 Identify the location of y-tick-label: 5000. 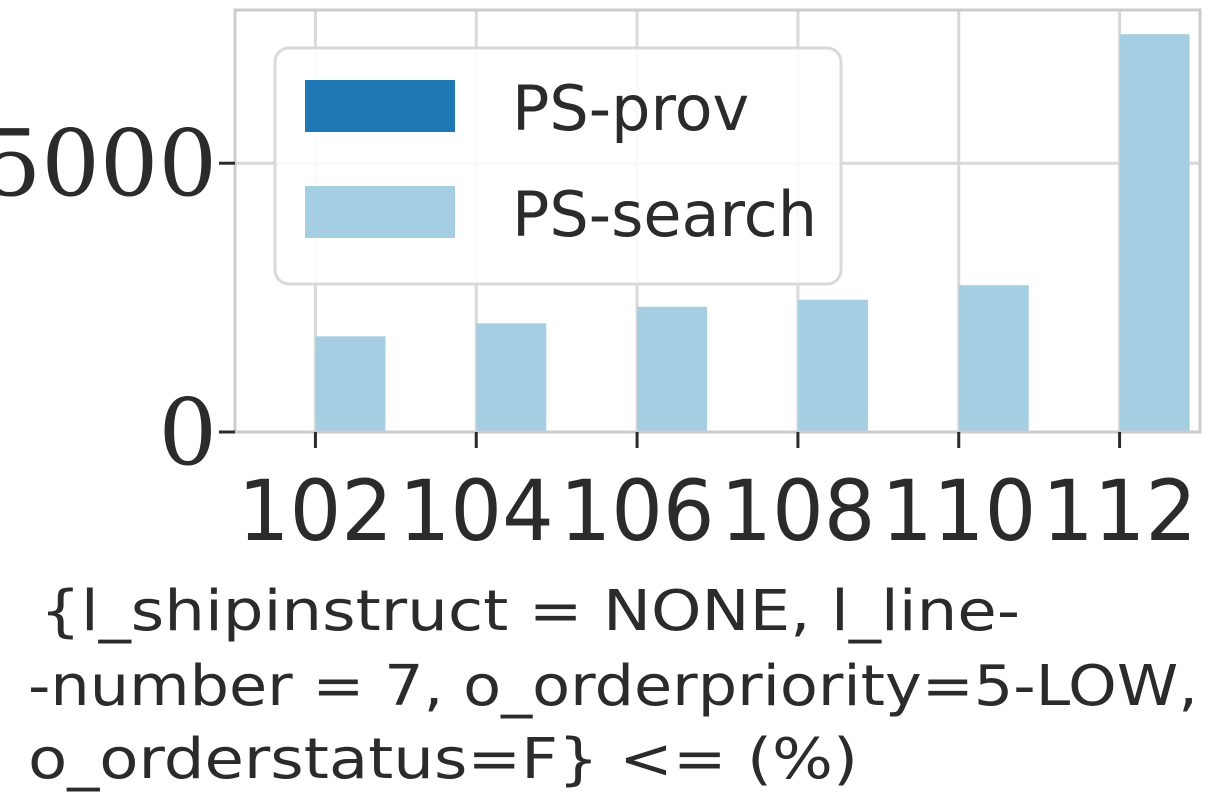
(108, 163).